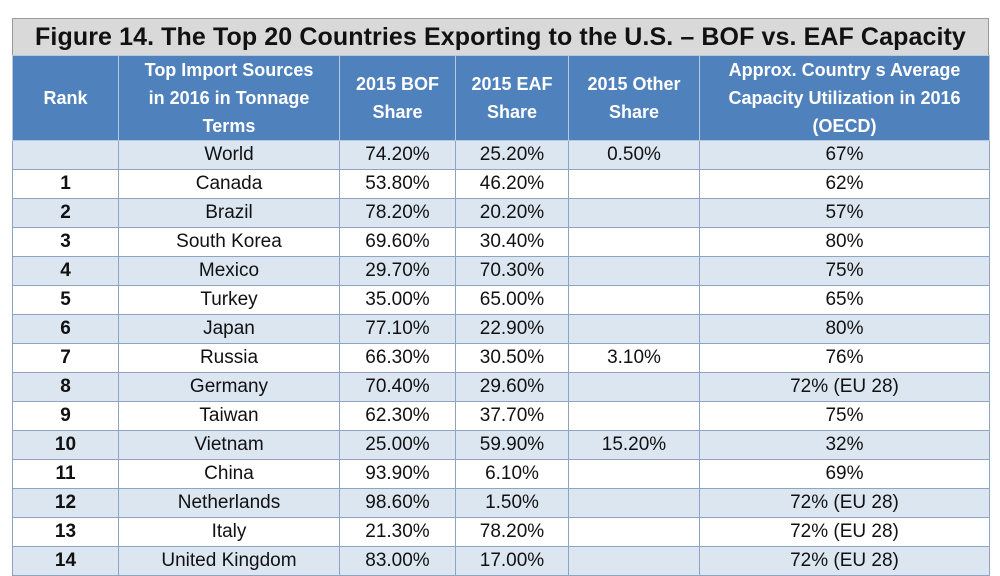 This screenshot has height=576, width=1000. Describe the element at coordinates (65, 474) in the screenshot. I see `rank-cell: 11` at that location.